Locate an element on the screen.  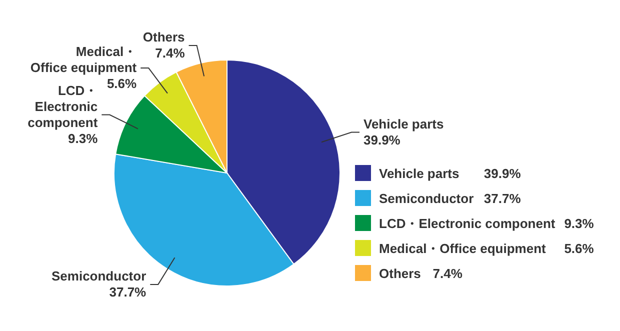
legend-label: LCD・Electronic component is located at coordinates (467, 223).